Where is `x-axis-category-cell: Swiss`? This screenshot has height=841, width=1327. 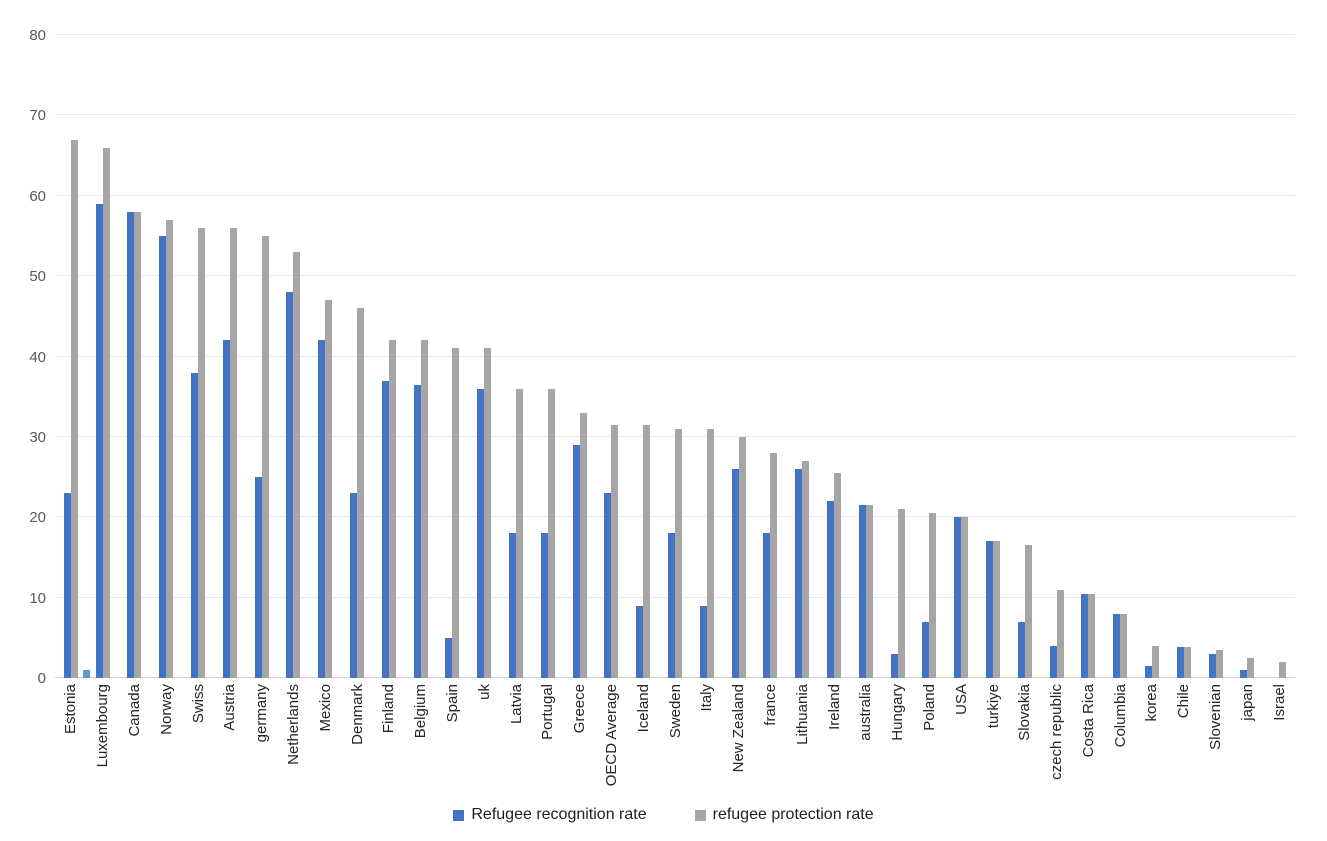
x-axis-category-cell: Swiss is located at coordinates (198, 743).